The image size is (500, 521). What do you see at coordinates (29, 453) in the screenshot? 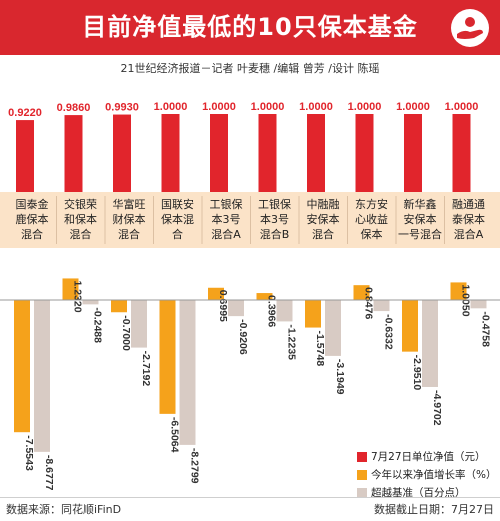
I see `growth-value-label: -7.5543` at bounding box center [29, 453].